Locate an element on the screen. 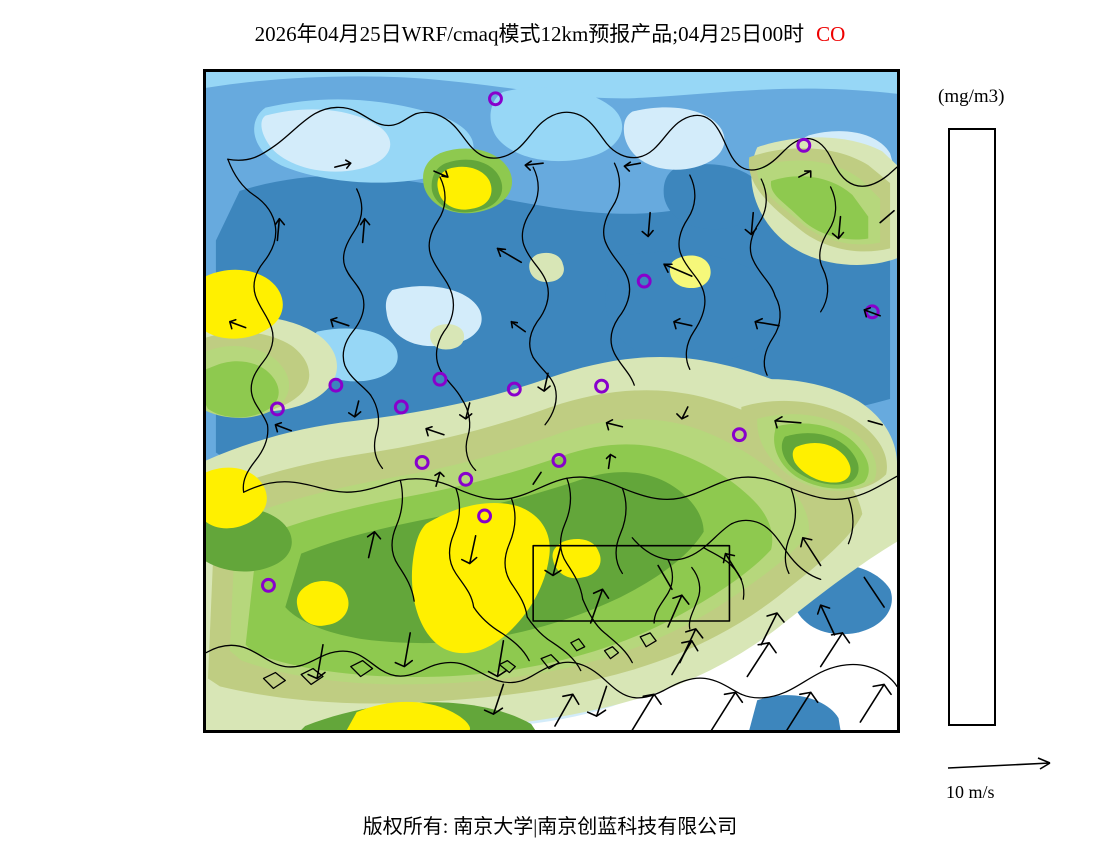  title-main-text: 2026年04月25日WRF/cmaq模式12km预报产品;04月25日00时 is located at coordinates (529, 34).